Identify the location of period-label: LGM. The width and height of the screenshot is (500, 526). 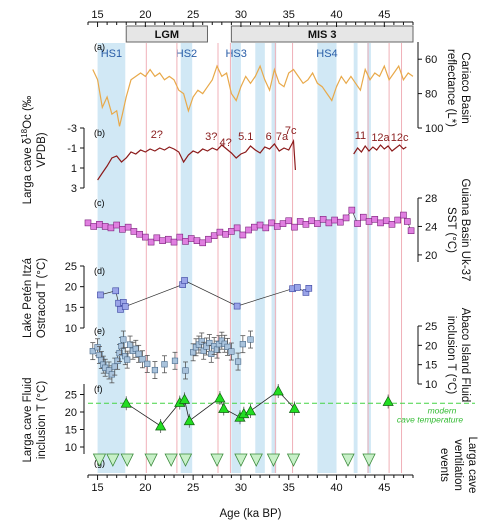
(167, 35).